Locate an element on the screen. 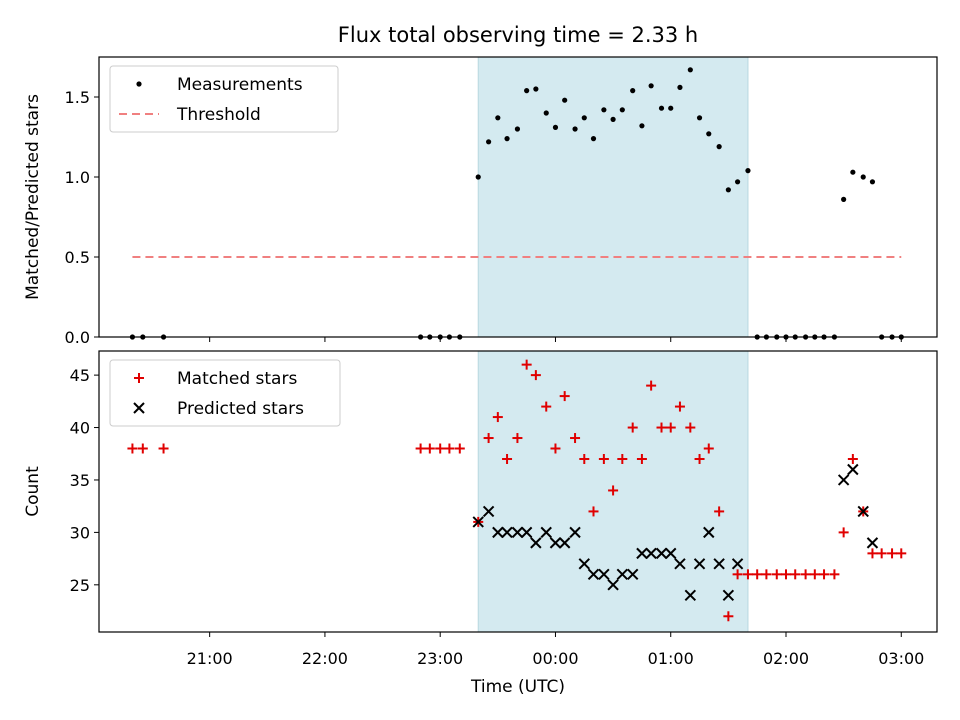  y-tick-label: 0.5 is located at coordinates (77, 257).